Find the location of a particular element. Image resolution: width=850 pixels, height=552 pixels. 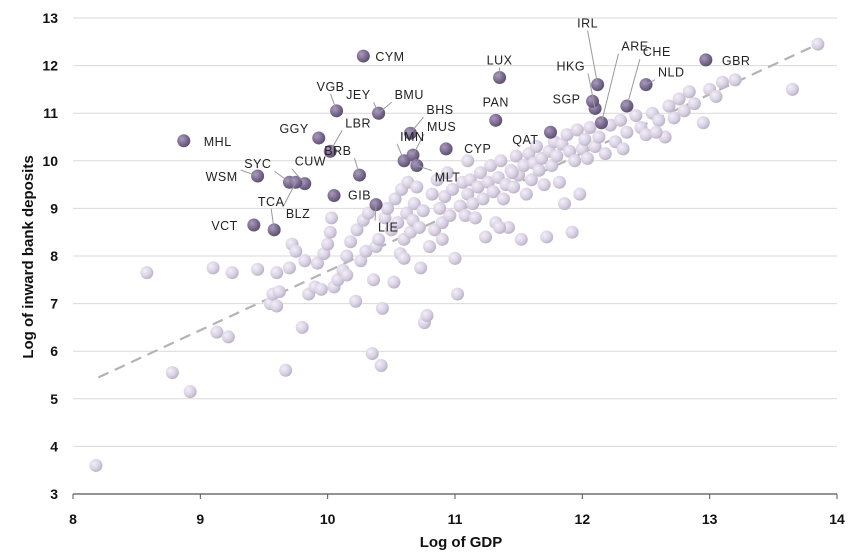

label-imn: IMN is located at coordinates (412, 137).